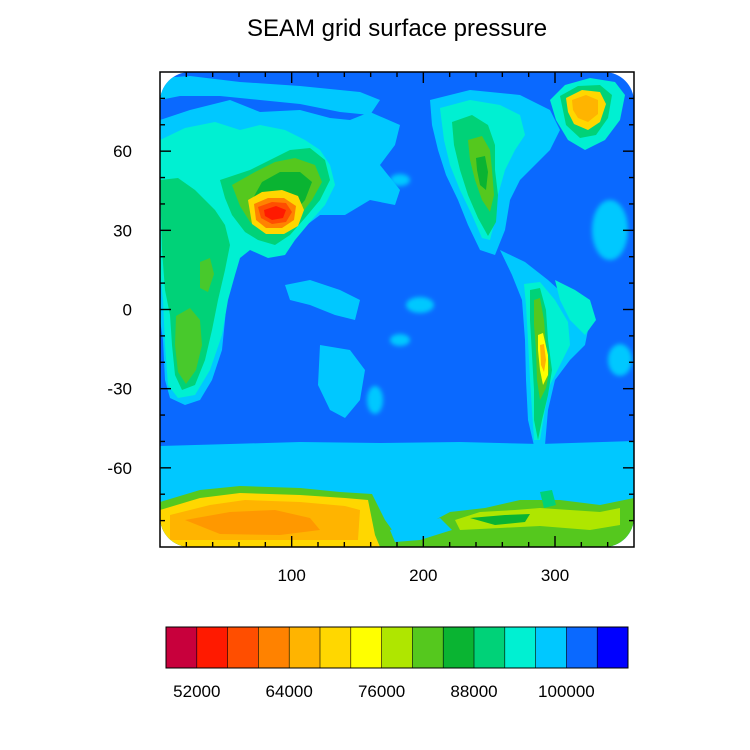 This screenshot has height=750, width=750. What do you see at coordinates (548, 350) in the screenshot?
I see `south-america` at bounding box center [548, 350].